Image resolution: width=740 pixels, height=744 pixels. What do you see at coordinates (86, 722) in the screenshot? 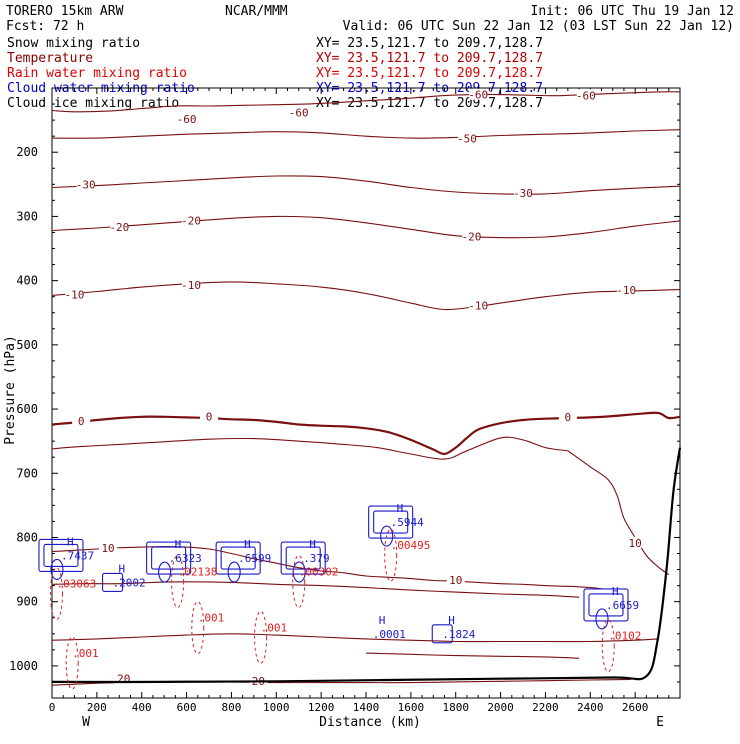
I see `west-end-label: W` at bounding box center [86, 722].